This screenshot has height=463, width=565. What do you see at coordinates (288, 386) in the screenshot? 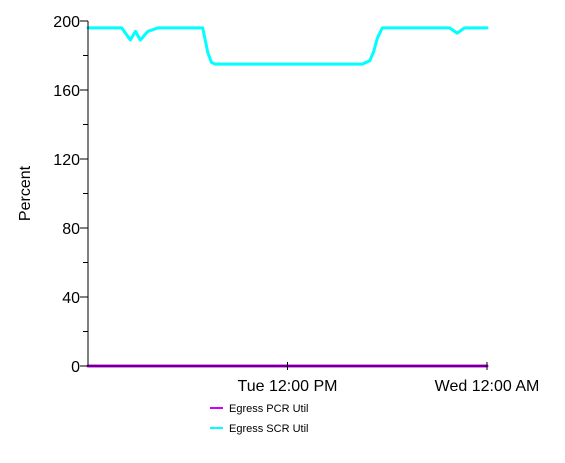
I see `x-tick-label: Tue 12:00 PM` at bounding box center [288, 386].